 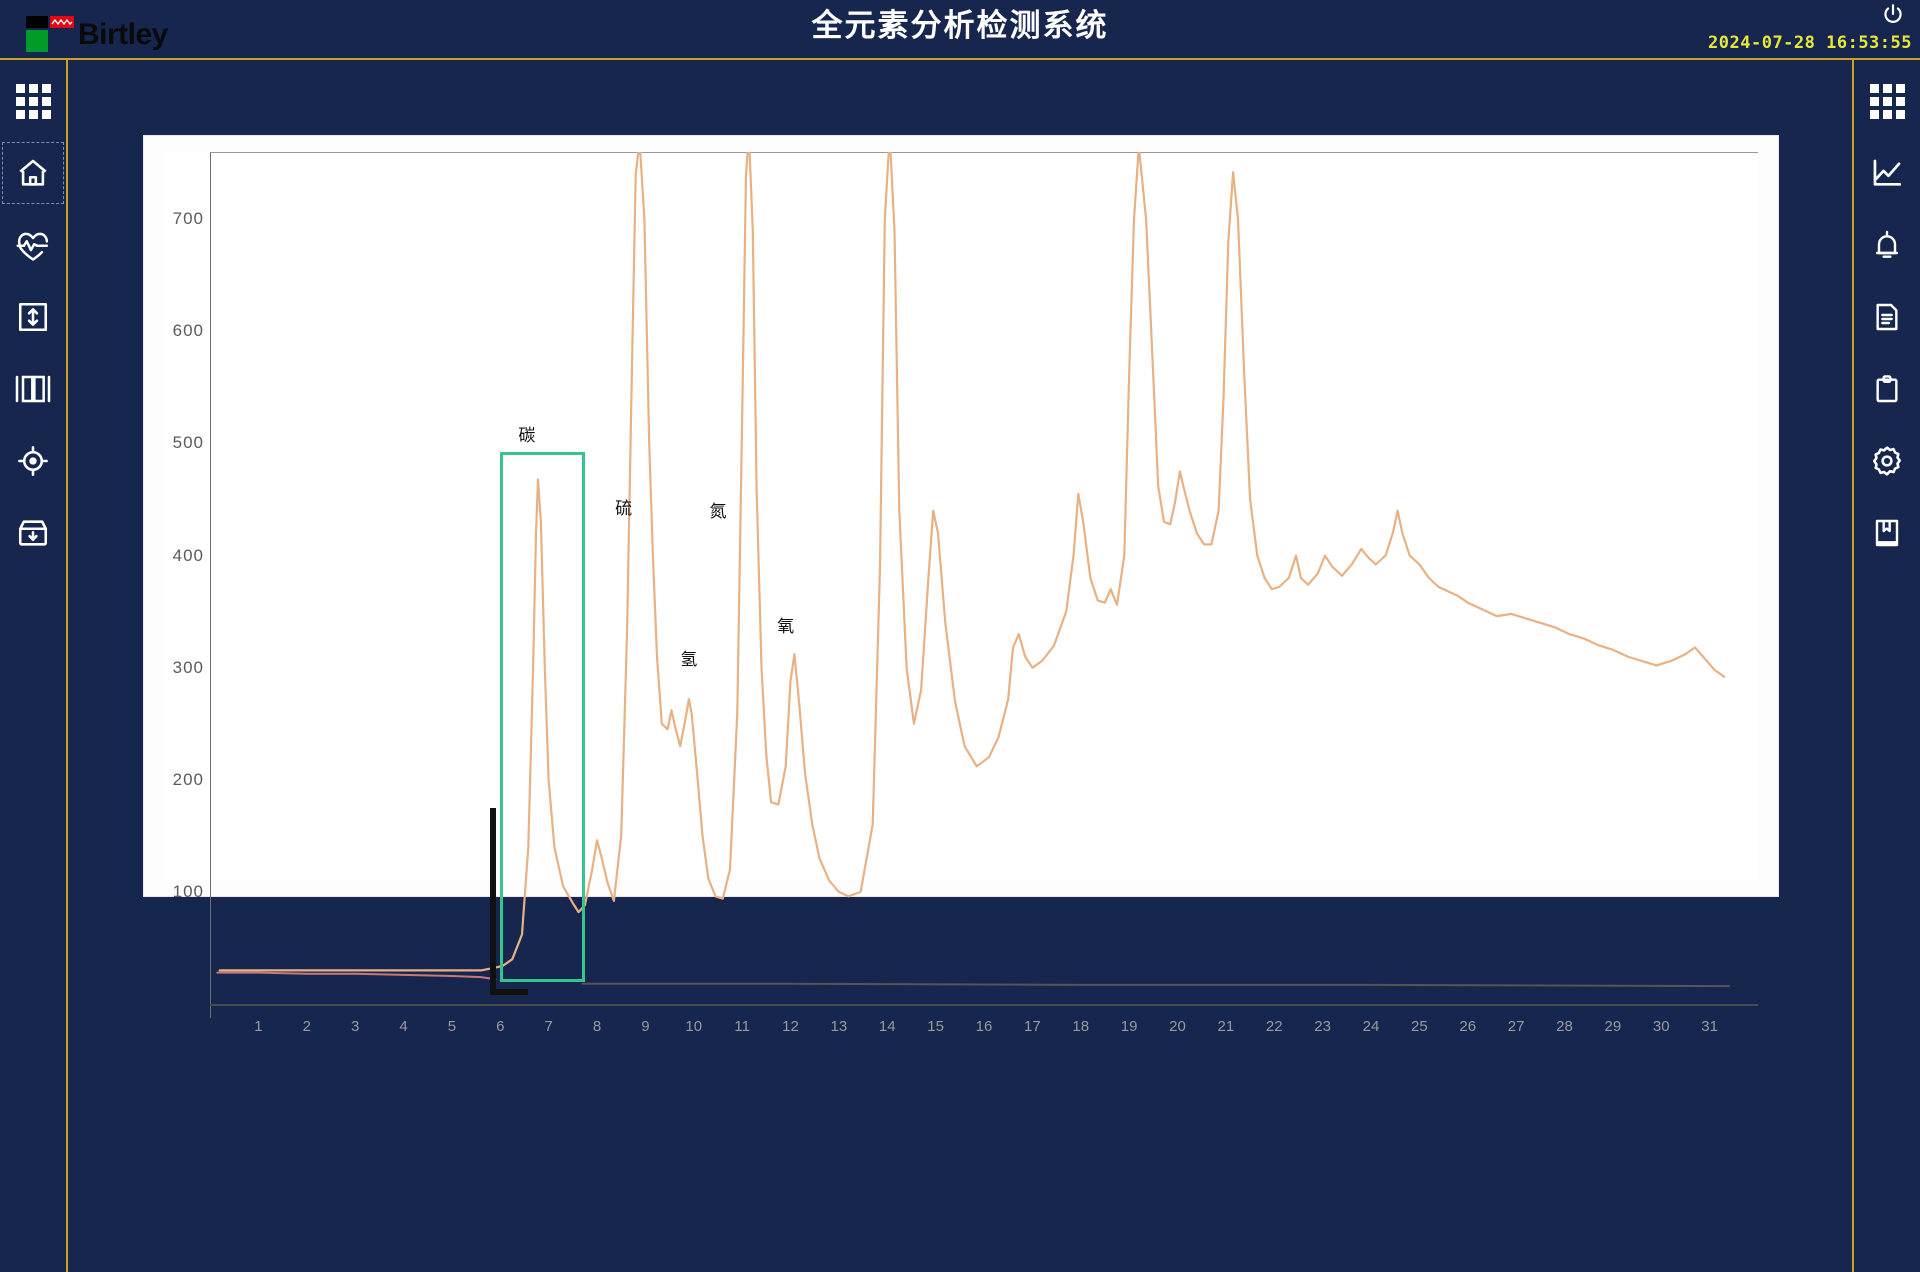 What do you see at coordinates (188, 331) in the screenshot?
I see `y-axis-tick: 600` at bounding box center [188, 331].